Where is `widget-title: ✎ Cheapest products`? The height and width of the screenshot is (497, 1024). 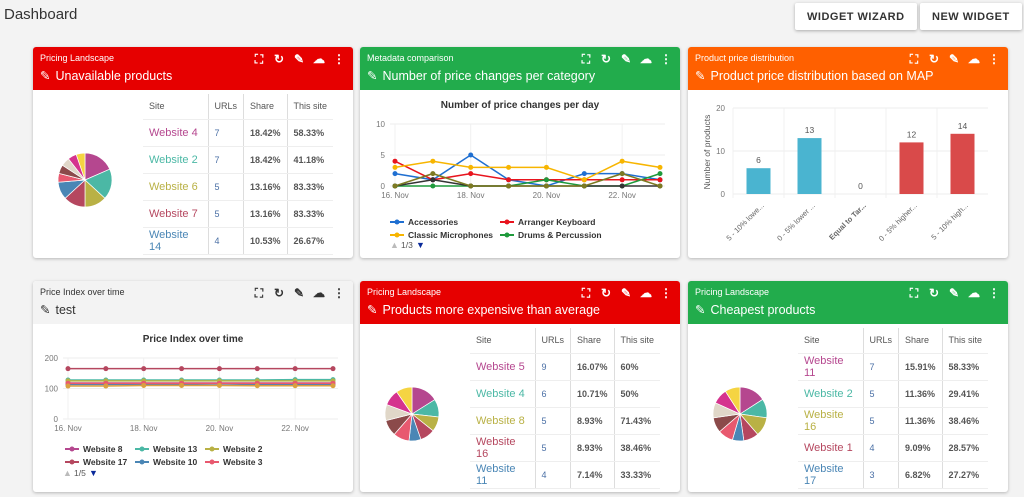
widget-title: ✎ Cheapest products is located at coordinates (848, 310).